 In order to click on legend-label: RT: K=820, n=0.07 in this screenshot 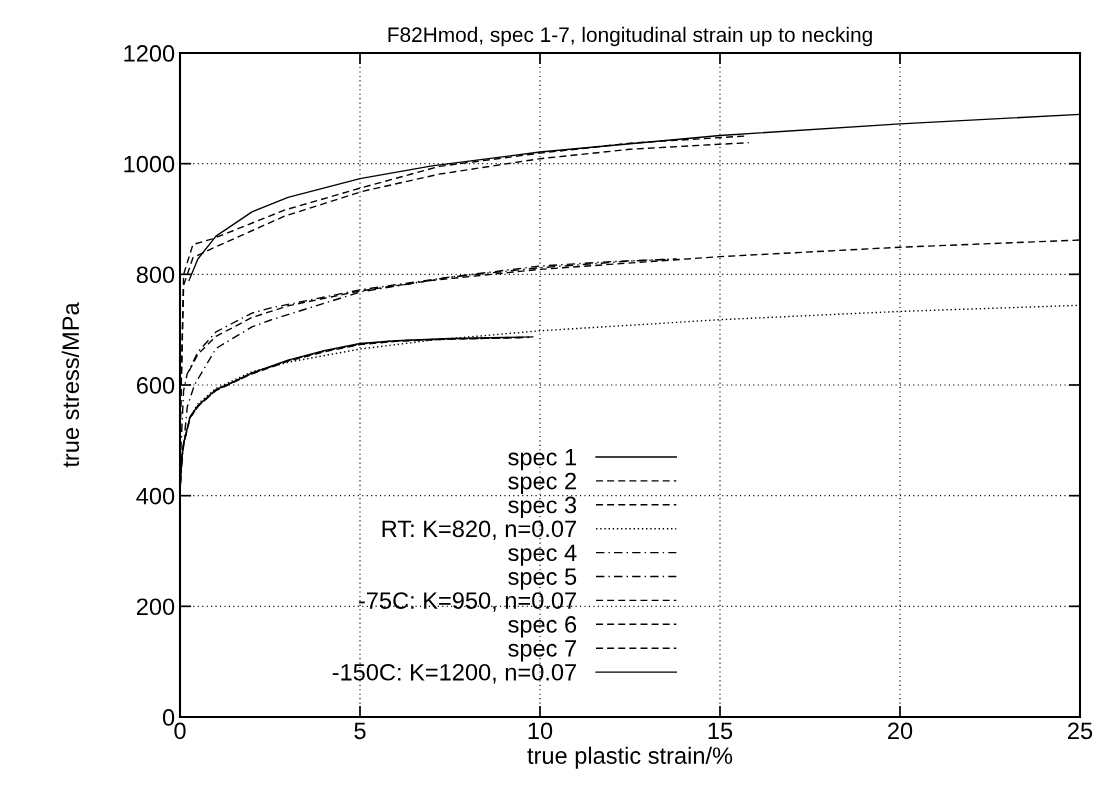, I will do `click(479, 530)`.